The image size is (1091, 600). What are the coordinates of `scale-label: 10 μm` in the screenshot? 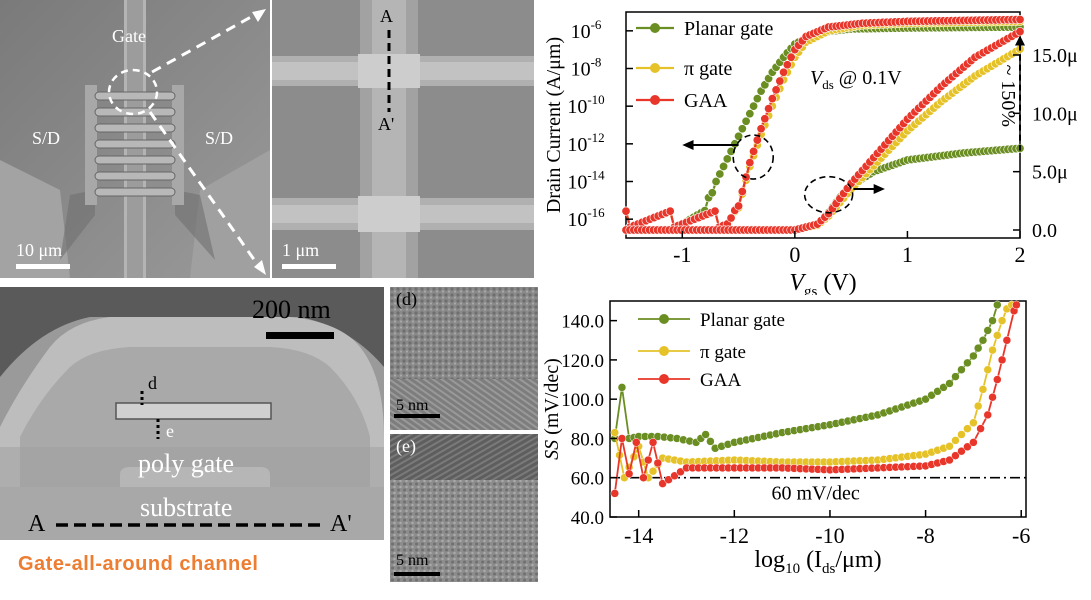 It's located at (39, 250).